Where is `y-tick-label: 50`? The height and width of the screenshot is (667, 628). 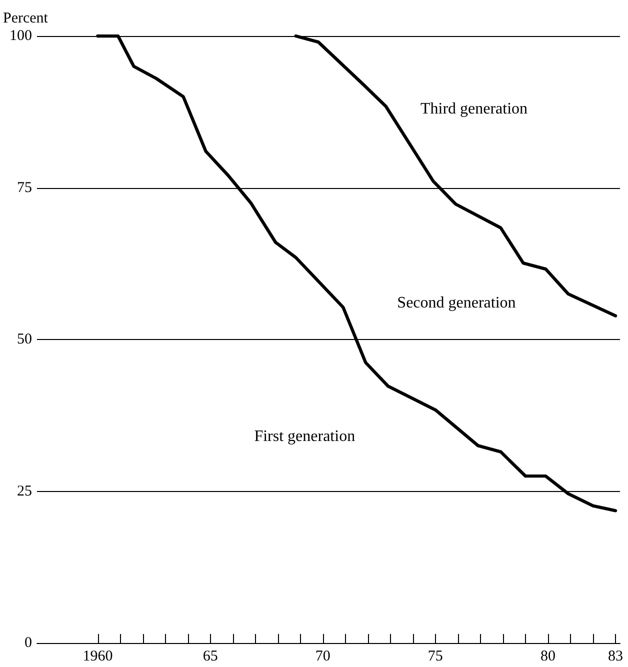 y-tick-label: 50 is located at coordinates (24, 340).